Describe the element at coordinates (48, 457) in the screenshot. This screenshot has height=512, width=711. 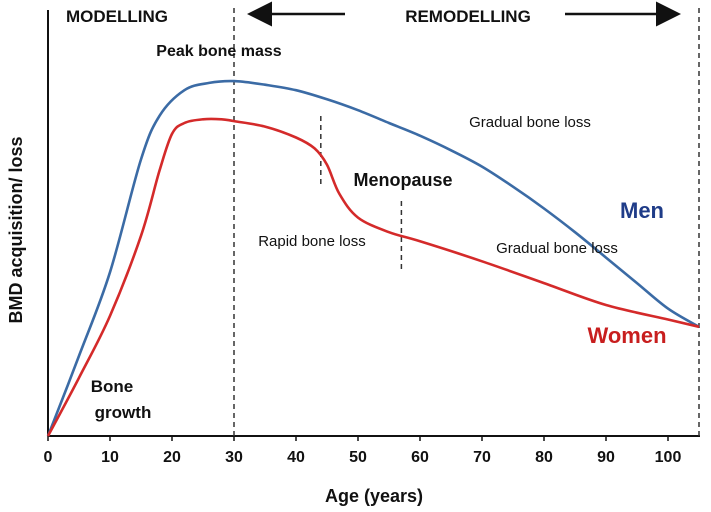
I see `x-tick-label: 0` at that location.